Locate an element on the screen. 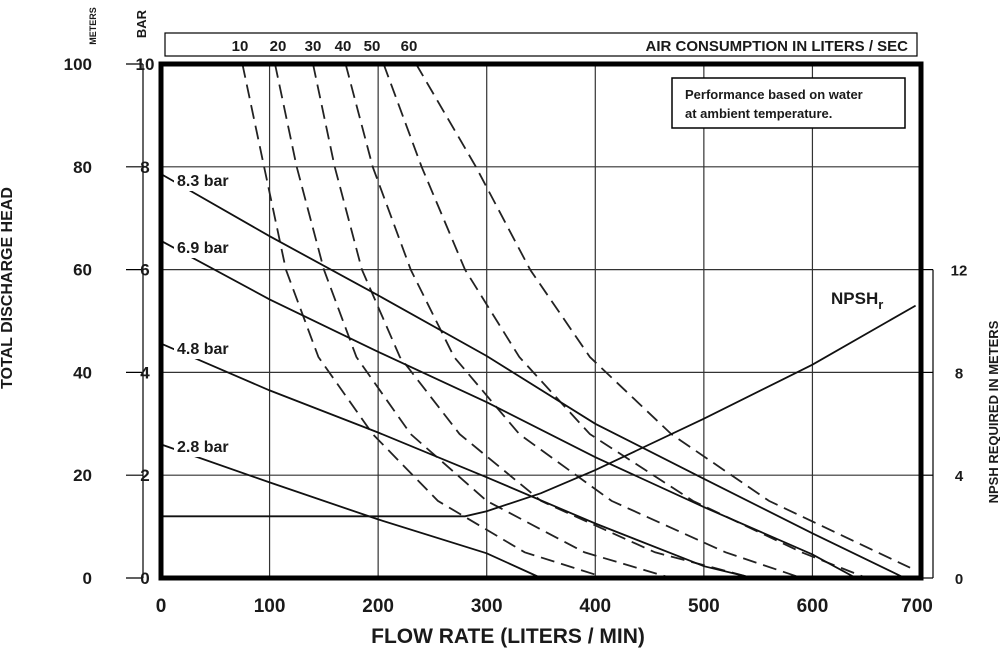 This screenshot has height=649, width=1000. npsh-label-main: NPSH is located at coordinates (854, 298).